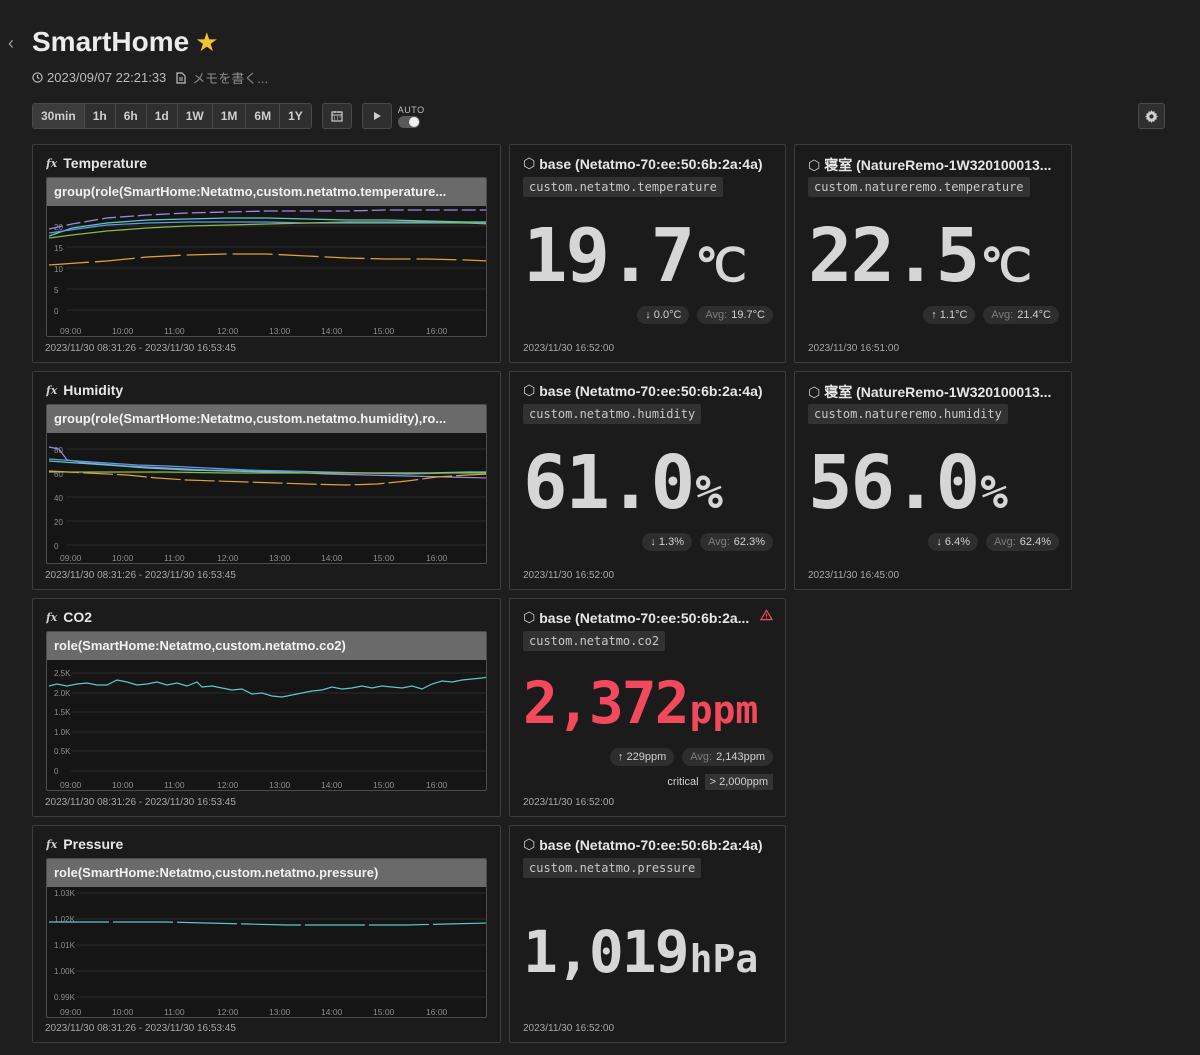 The height and width of the screenshot is (1055, 1200). I want to click on settings-button, so click(1151, 116).